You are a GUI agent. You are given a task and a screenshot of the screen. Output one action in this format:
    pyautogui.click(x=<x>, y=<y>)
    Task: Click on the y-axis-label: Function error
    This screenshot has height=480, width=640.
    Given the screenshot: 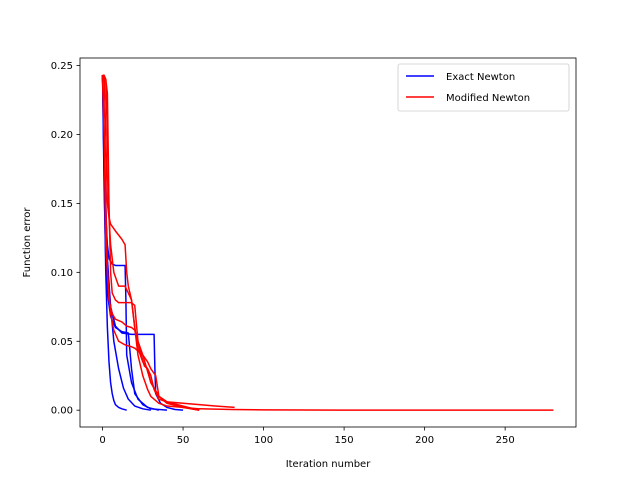 What is the action you would take?
    pyautogui.click(x=27, y=242)
    